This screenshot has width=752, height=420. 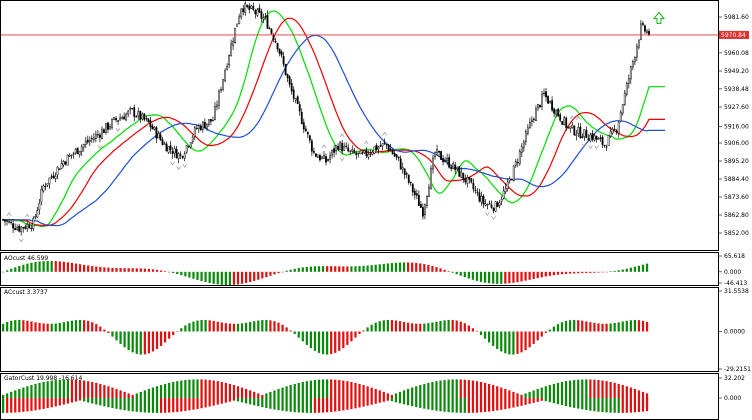 I want to click on gator-panel: GatorCust 19.998 -16.614 32.202 0.000, so click(x=373, y=396).